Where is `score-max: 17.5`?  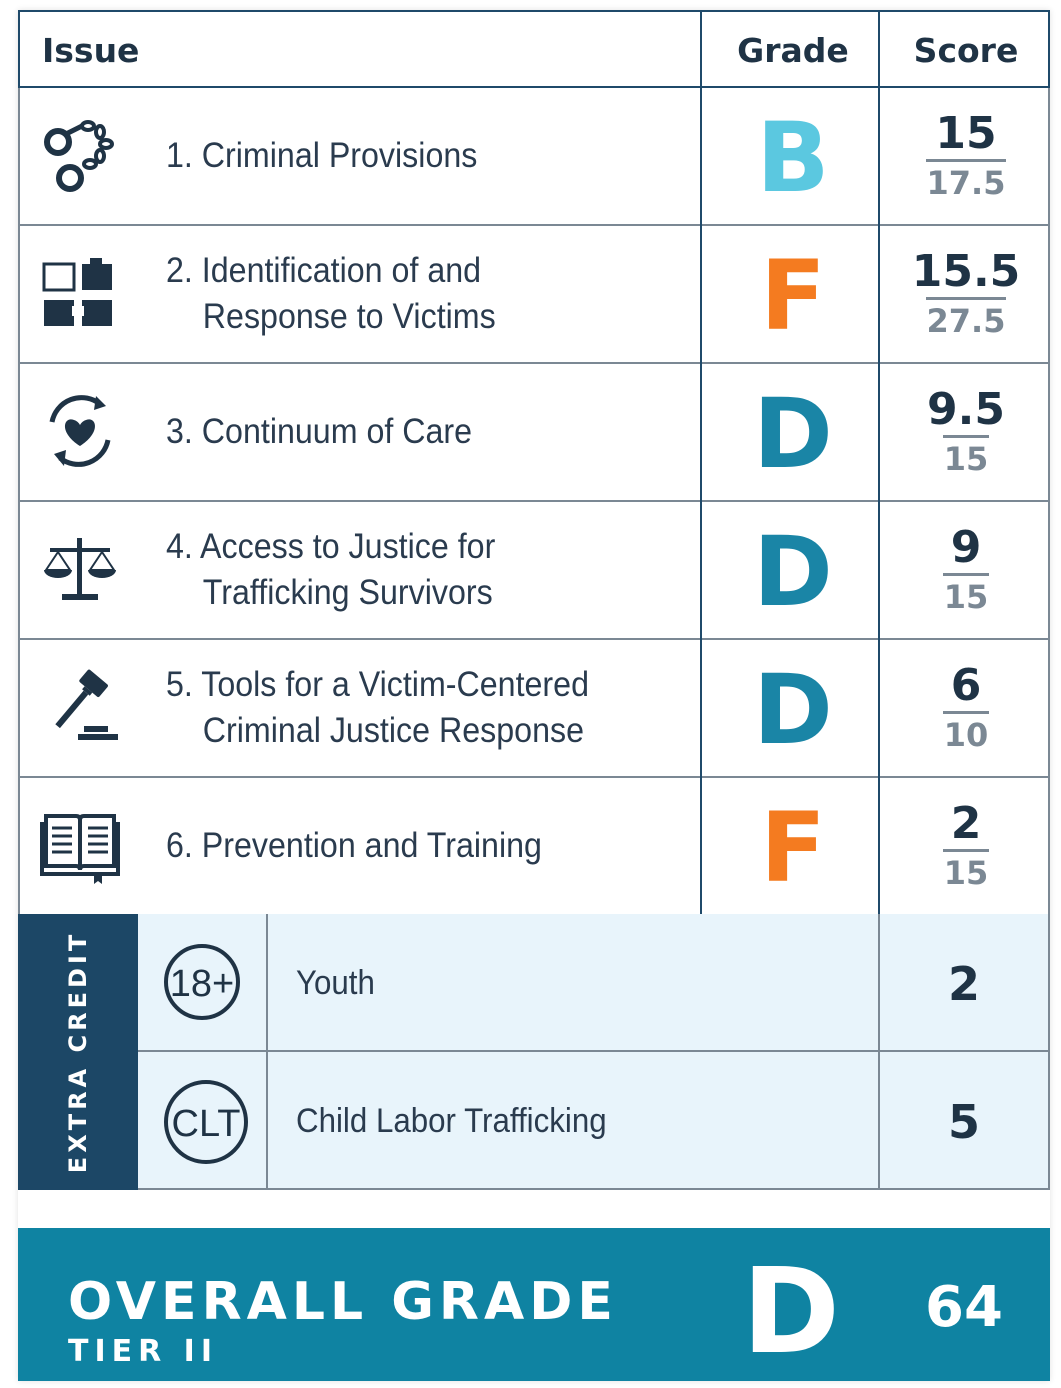
score-max: 17.5 is located at coordinates (966, 182).